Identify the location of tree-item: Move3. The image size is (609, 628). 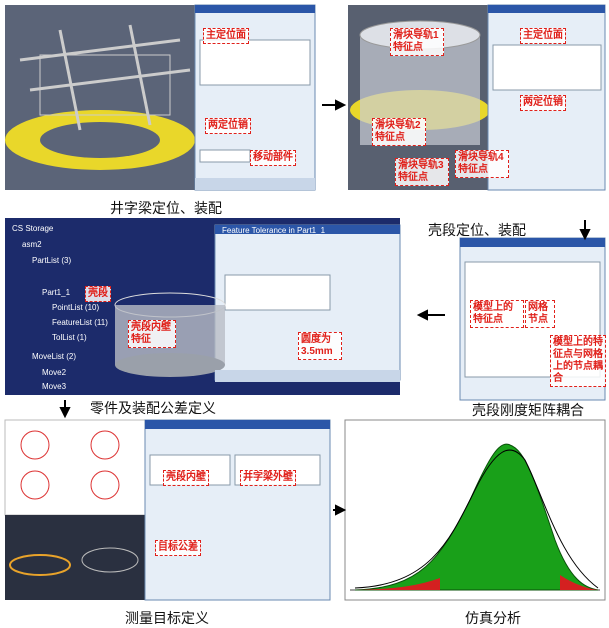
(54, 386).